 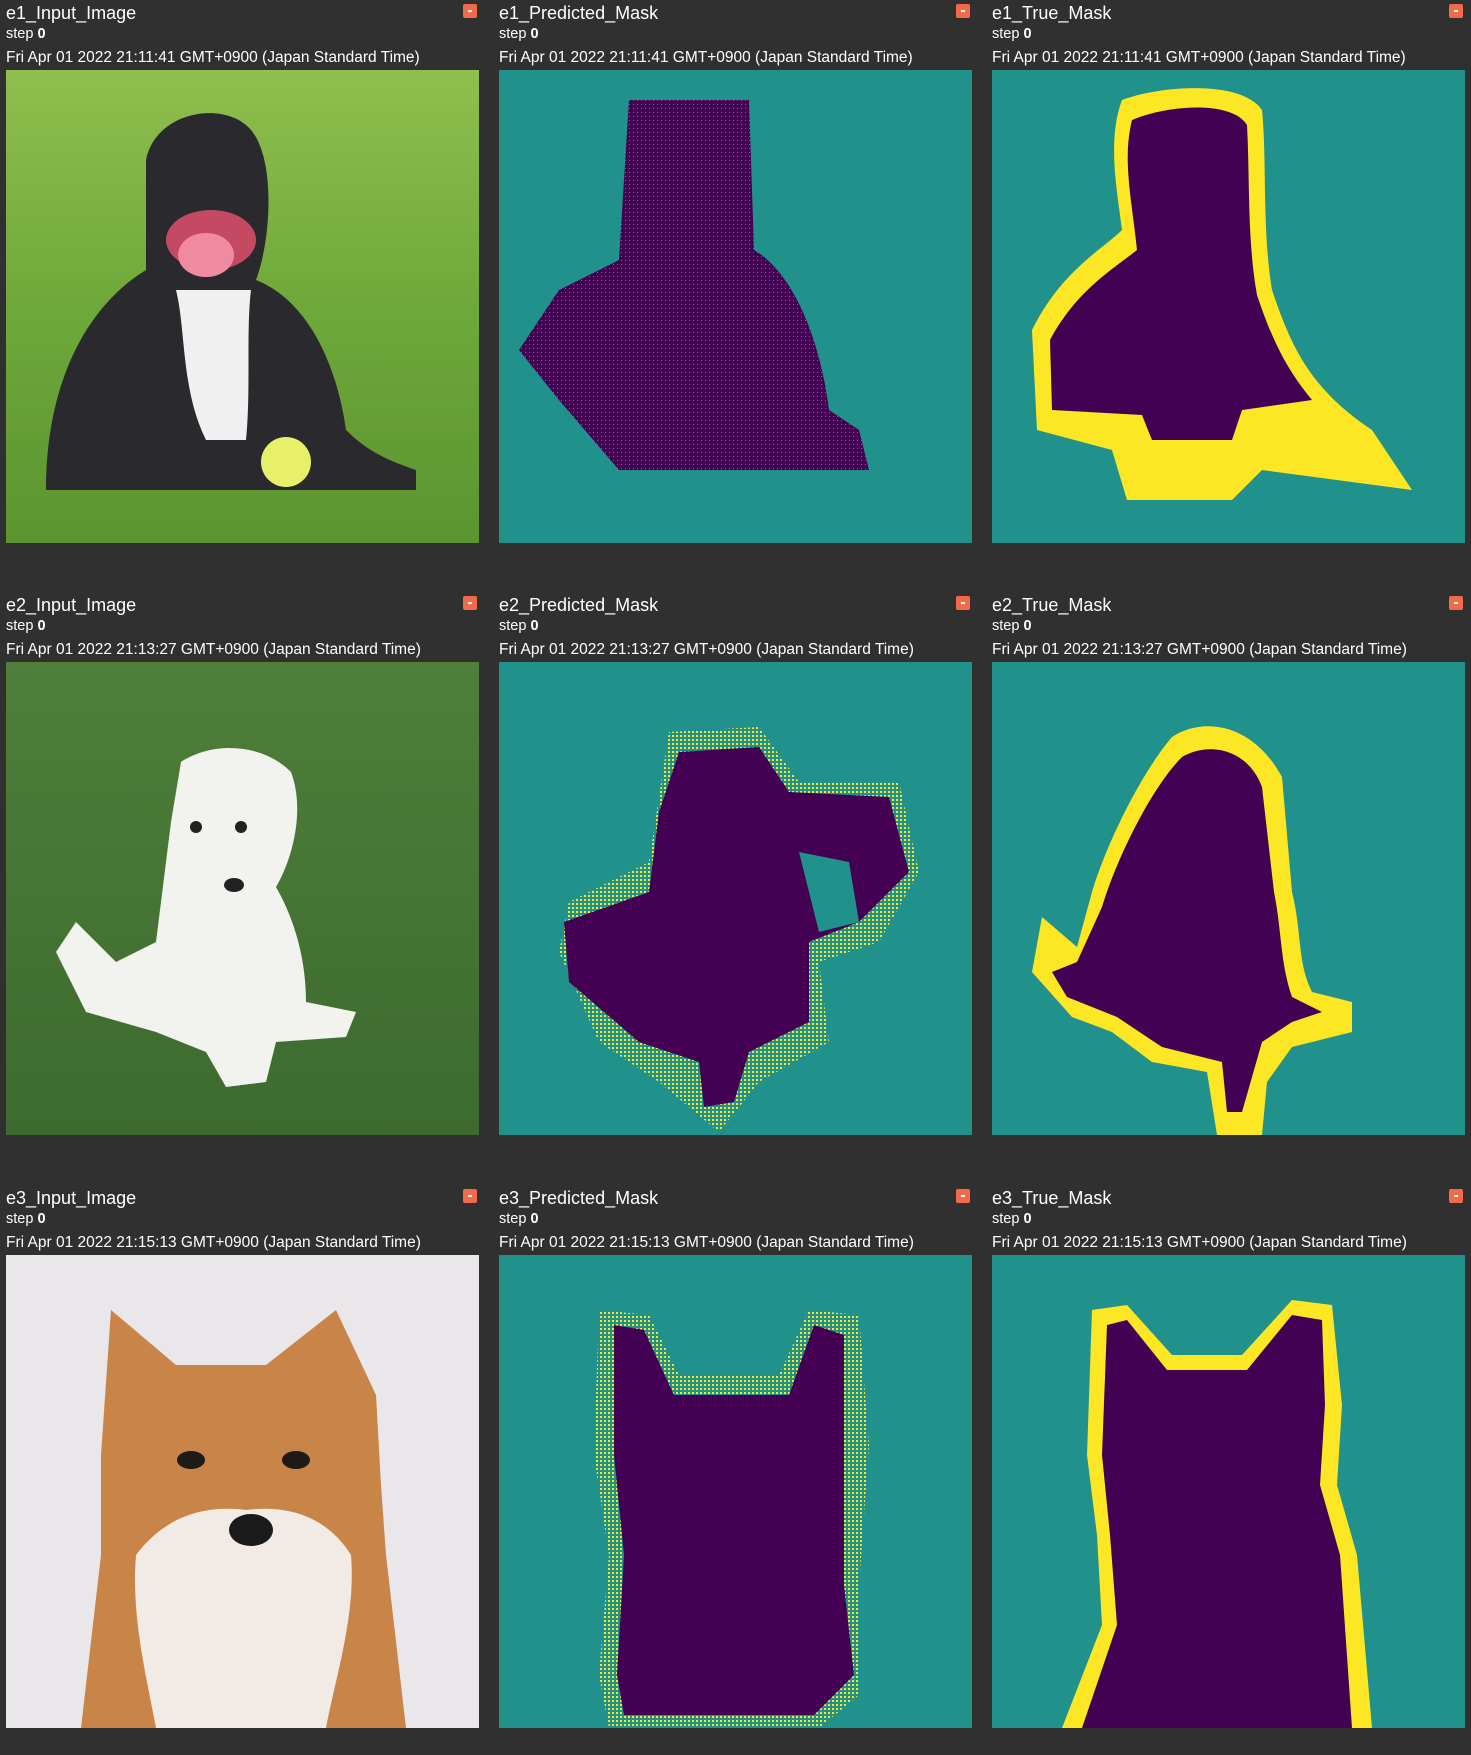 What do you see at coordinates (579, 605) in the screenshot?
I see `card-title: e2_Predicted_Mask` at bounding box center [579, 605].